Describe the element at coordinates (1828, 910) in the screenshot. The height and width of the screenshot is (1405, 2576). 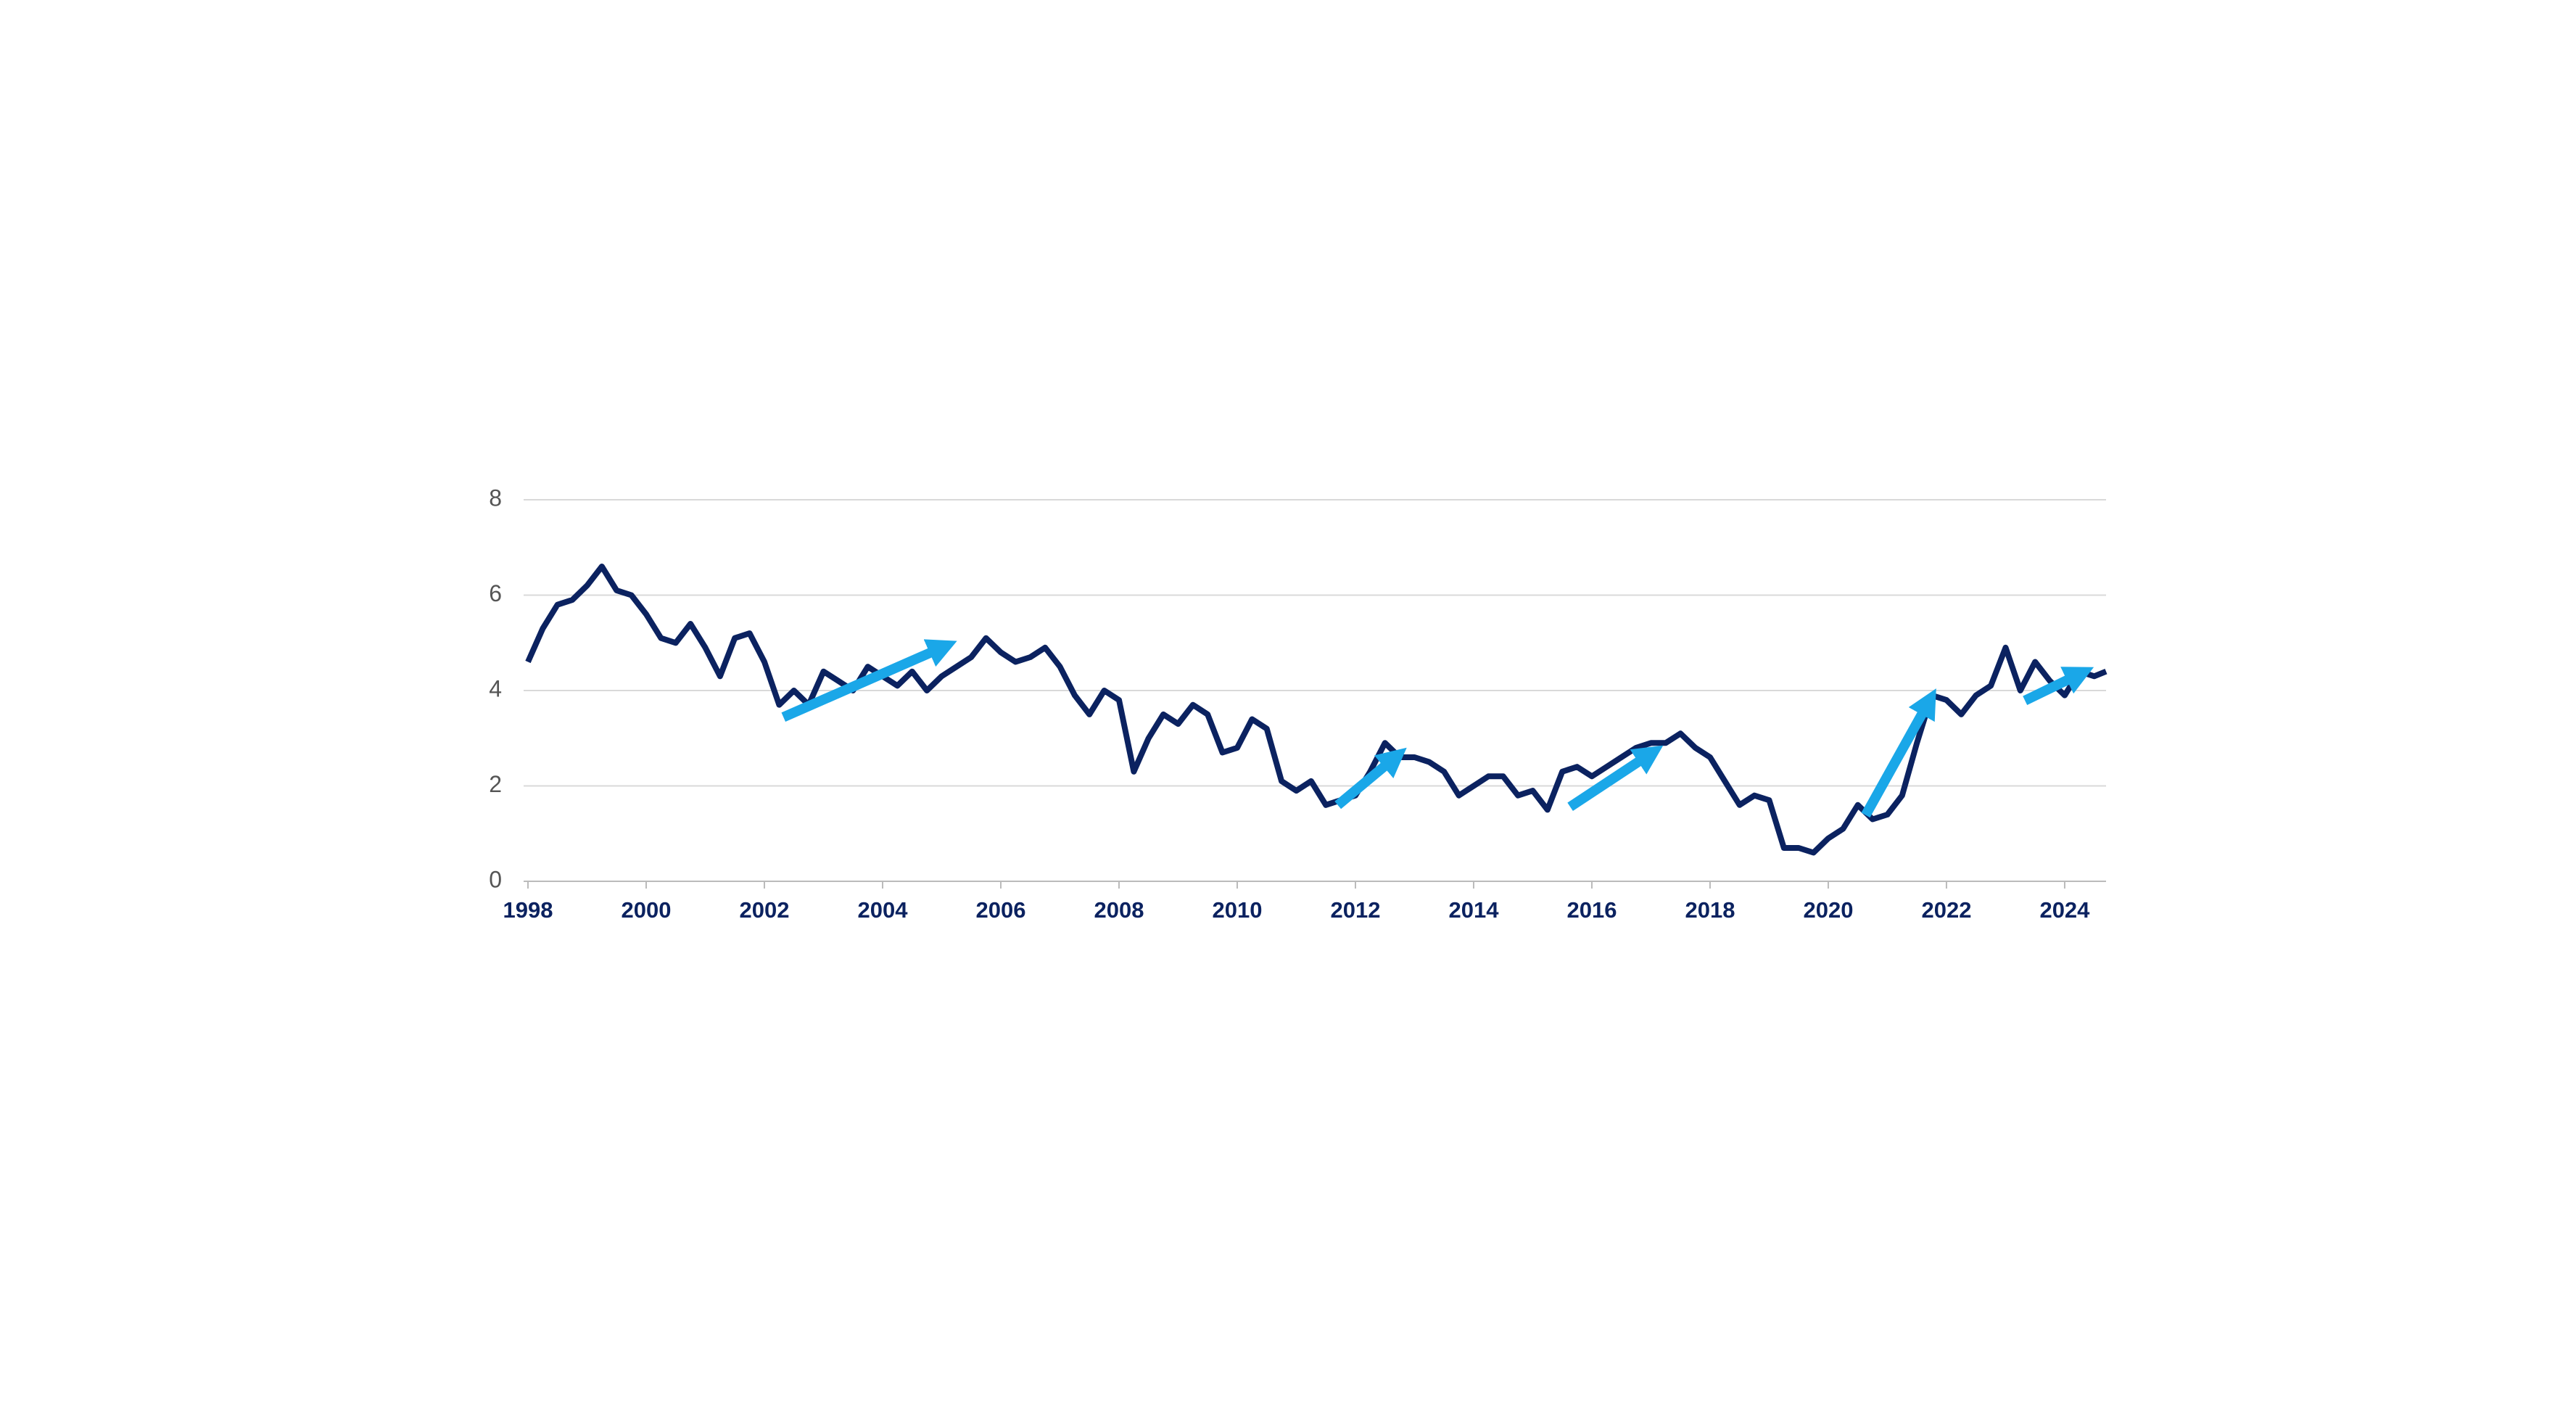
I see `x-tick-label: 2020` at that location.